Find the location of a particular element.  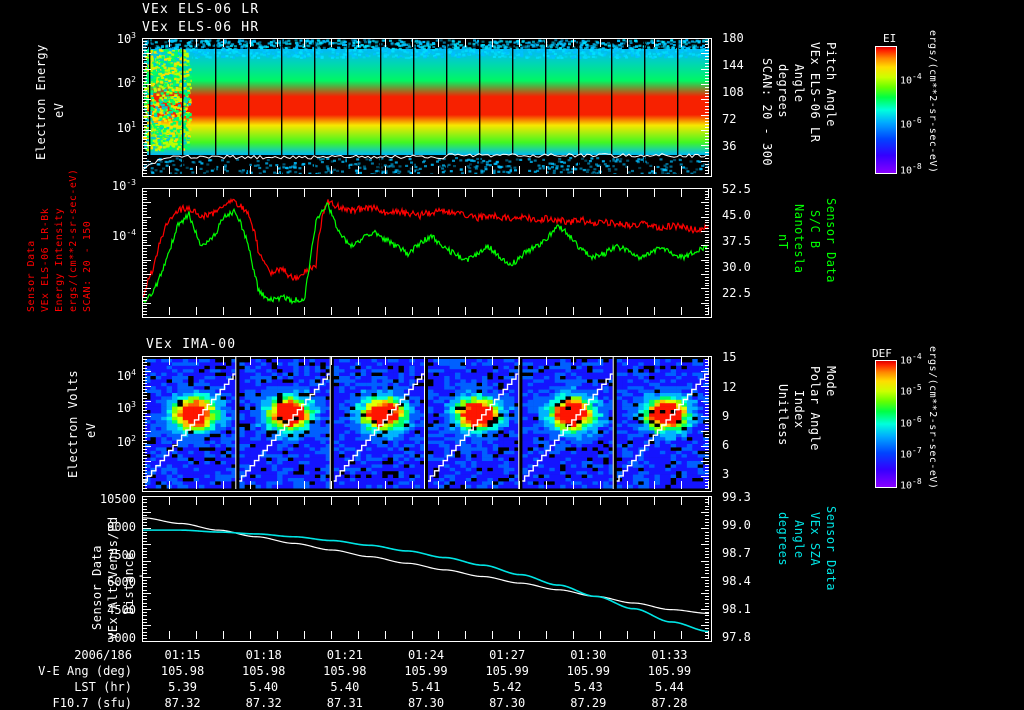

panel1-right-label-pitch: Pitch Angle is located at coordinates (831, 84).